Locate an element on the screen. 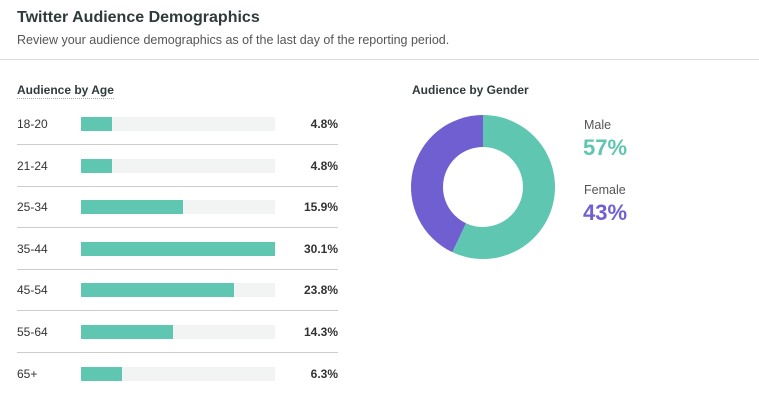  age-row: 65+ 6.3% is located at coordinates (177, 373).